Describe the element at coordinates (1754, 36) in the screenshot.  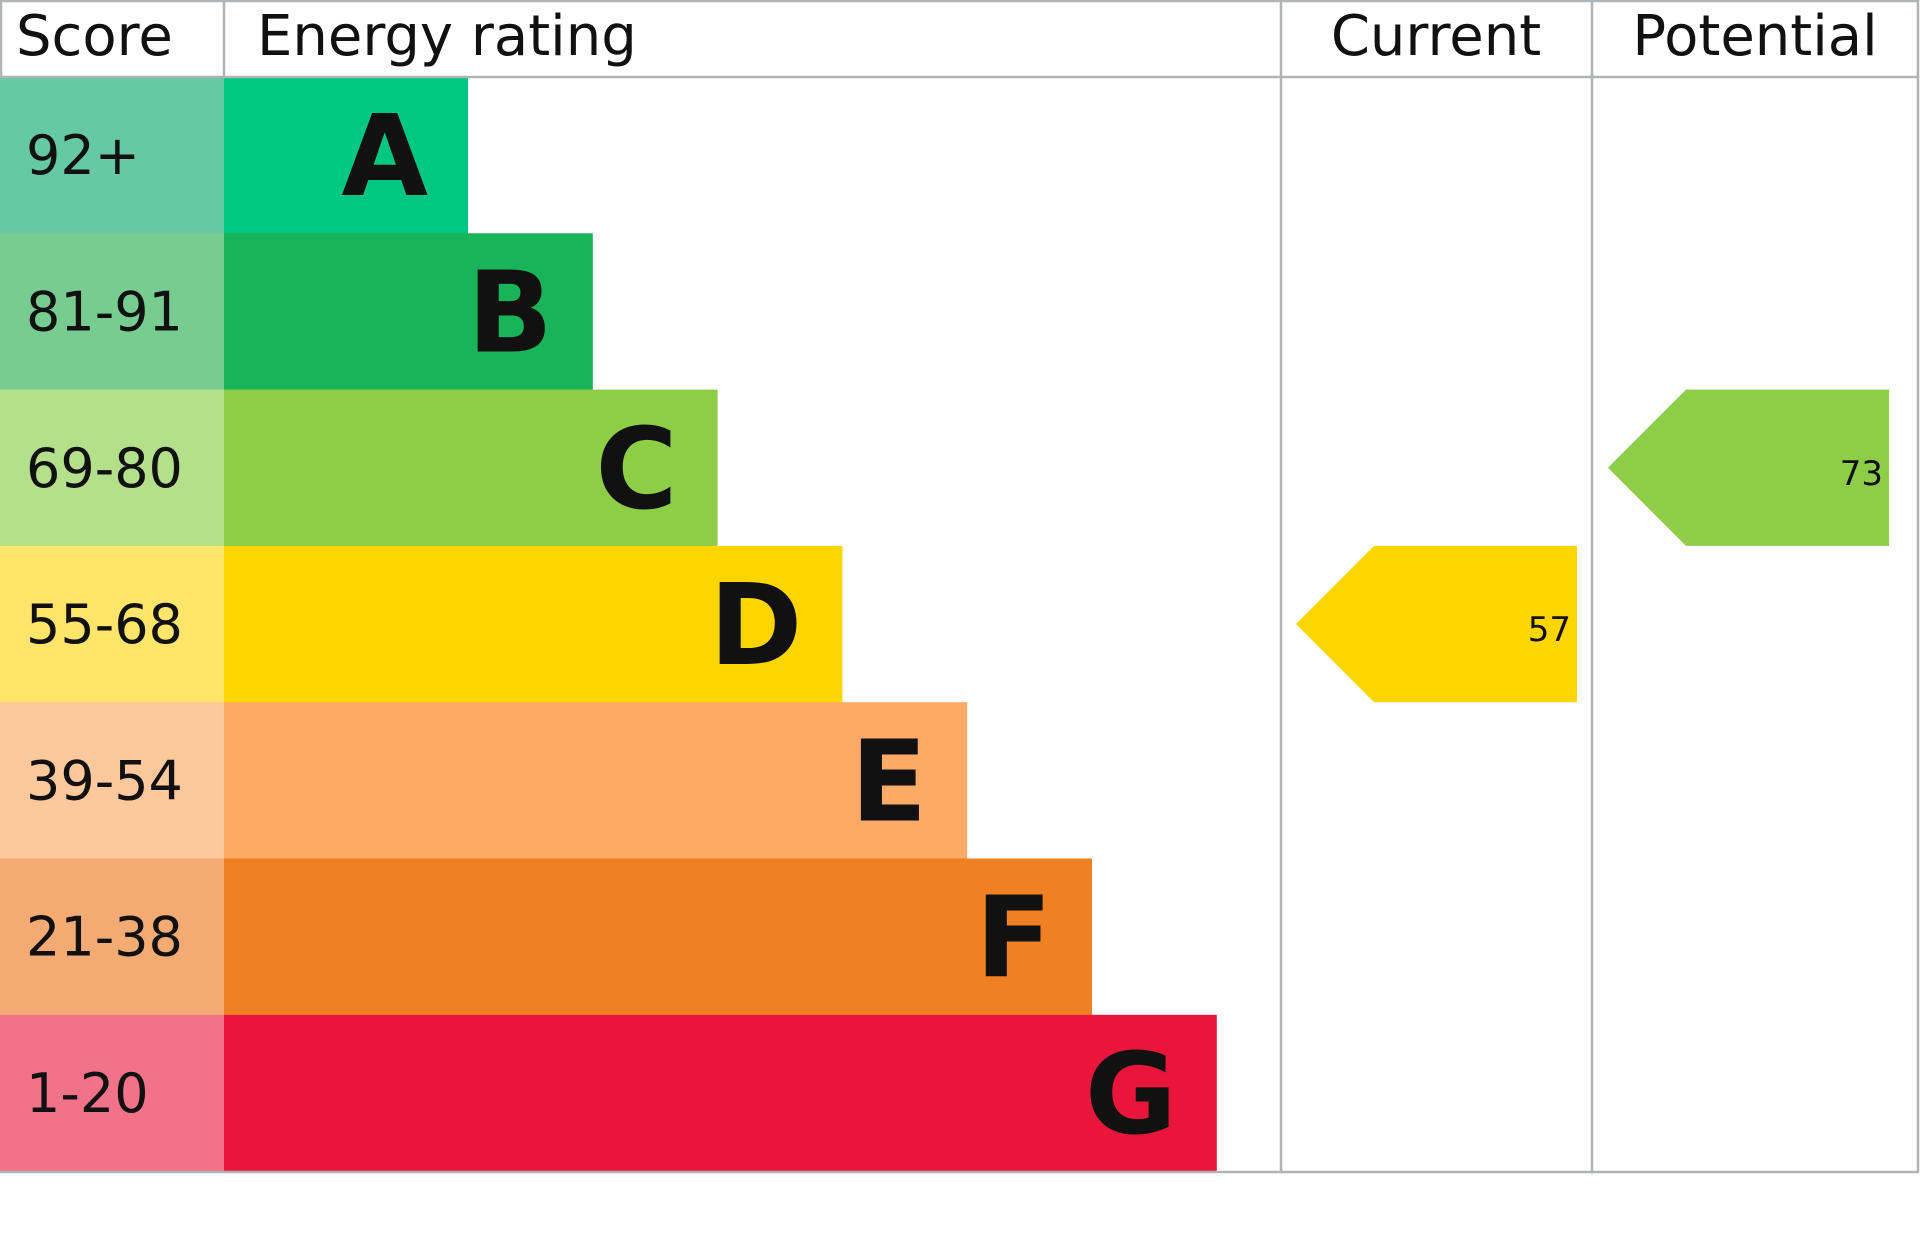
I see `header-potential: Potential` at that location.